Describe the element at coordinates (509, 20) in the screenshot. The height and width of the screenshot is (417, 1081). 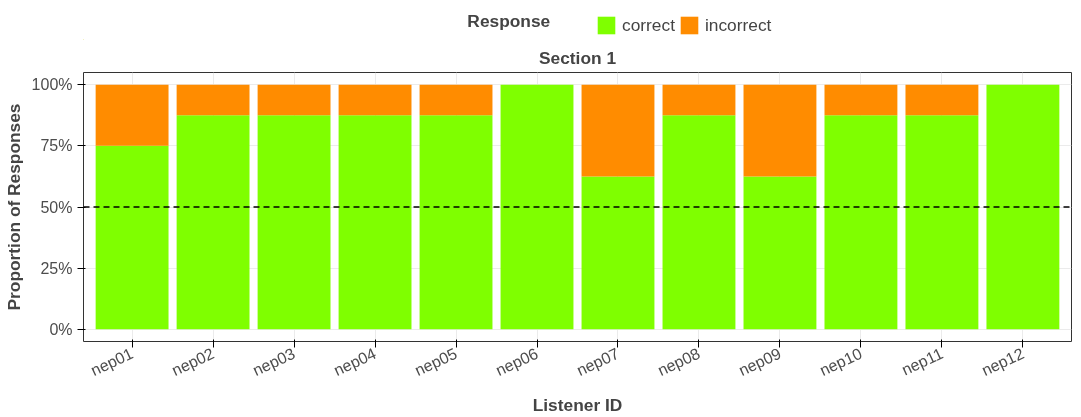
I see `legend-title: Response` at that location.